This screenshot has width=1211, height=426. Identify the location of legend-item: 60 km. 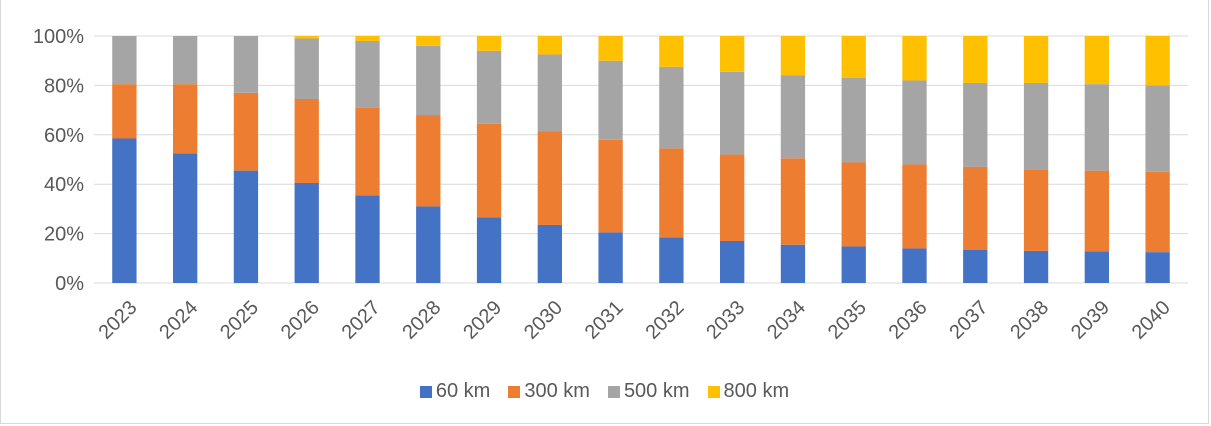
(455, 391).